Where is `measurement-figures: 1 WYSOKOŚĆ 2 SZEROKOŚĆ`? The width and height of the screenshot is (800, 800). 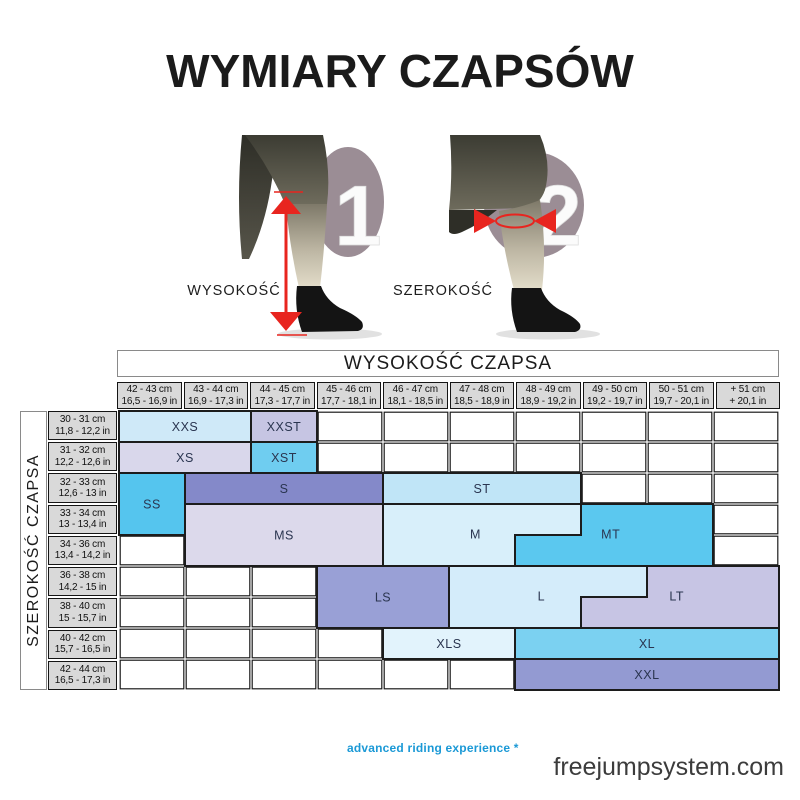 measurement-figures: 1 WYSOKOŚĆ 2 SZEROKOŚĆ is located at coordinates (393, 237).